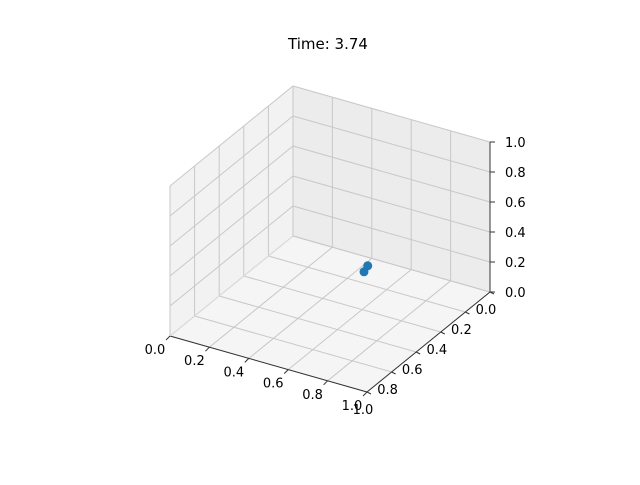 Image resolution: width=640 pixels, height=485 pixels. What do you see at coordinates (155, 350) in the screenshot?
I see `y-tick-label: 0.0` at bounding box center [155, 350].